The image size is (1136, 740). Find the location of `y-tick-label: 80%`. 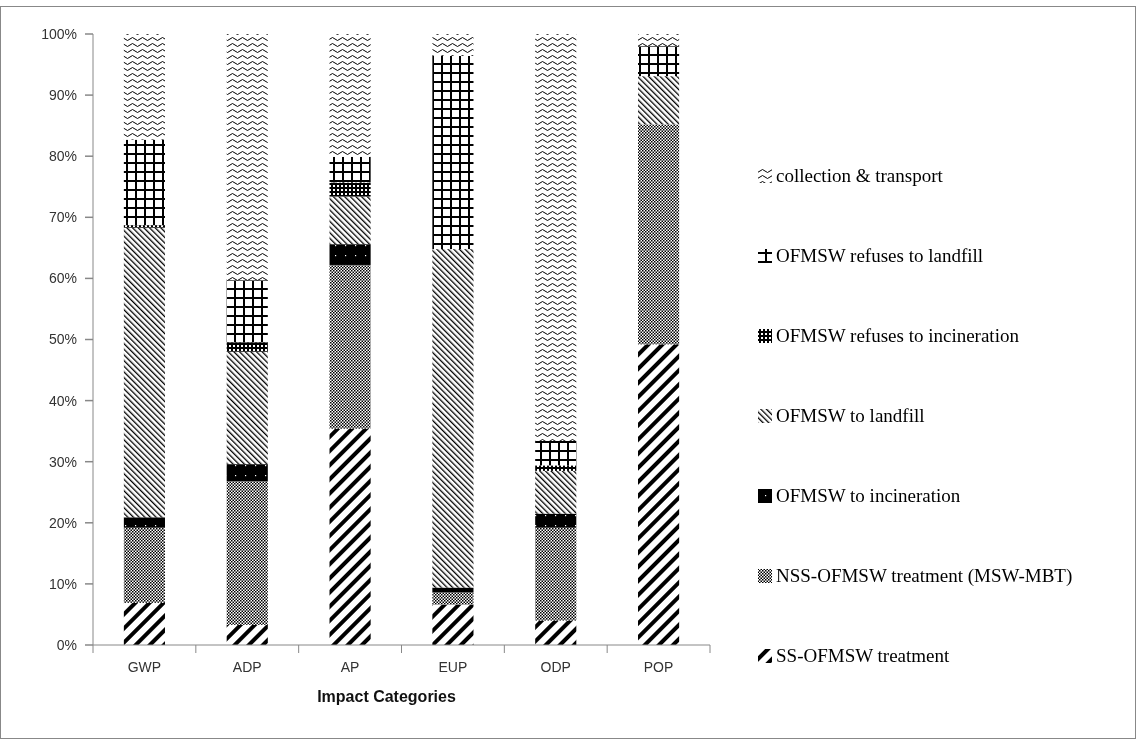

y-tick-label: 80% is located at coordinates (62, 156).